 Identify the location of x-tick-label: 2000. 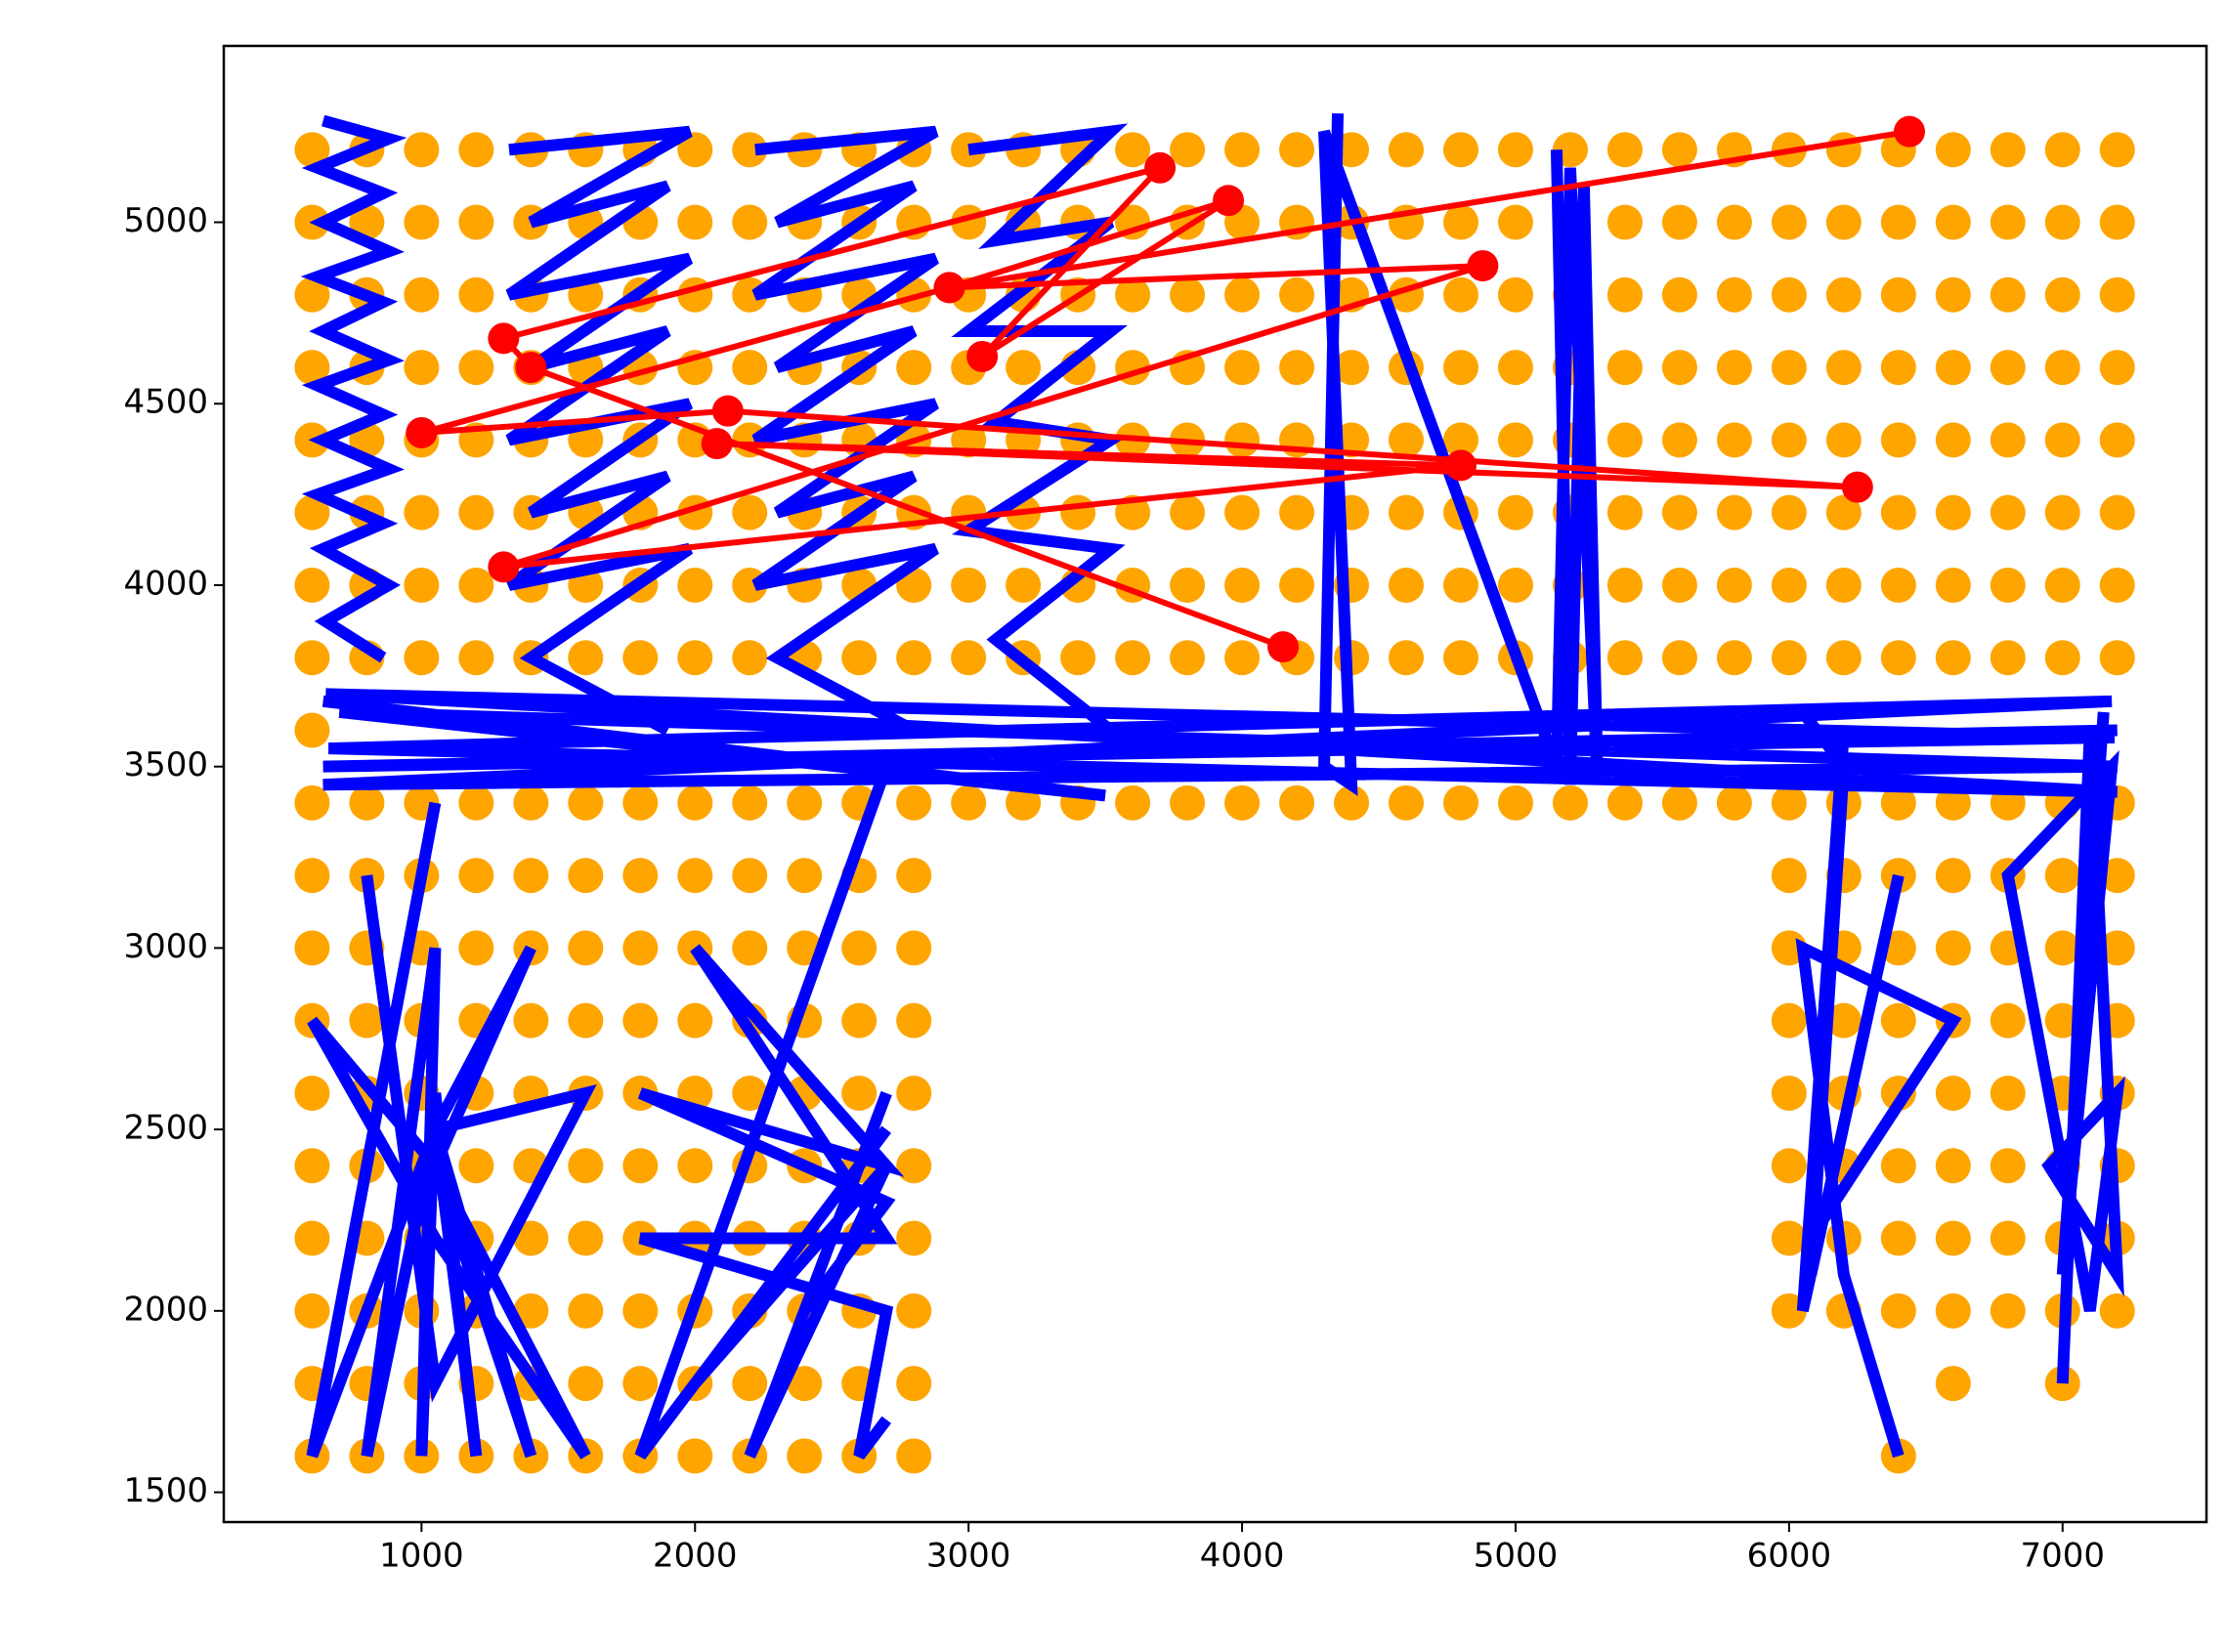
(695, 1556).